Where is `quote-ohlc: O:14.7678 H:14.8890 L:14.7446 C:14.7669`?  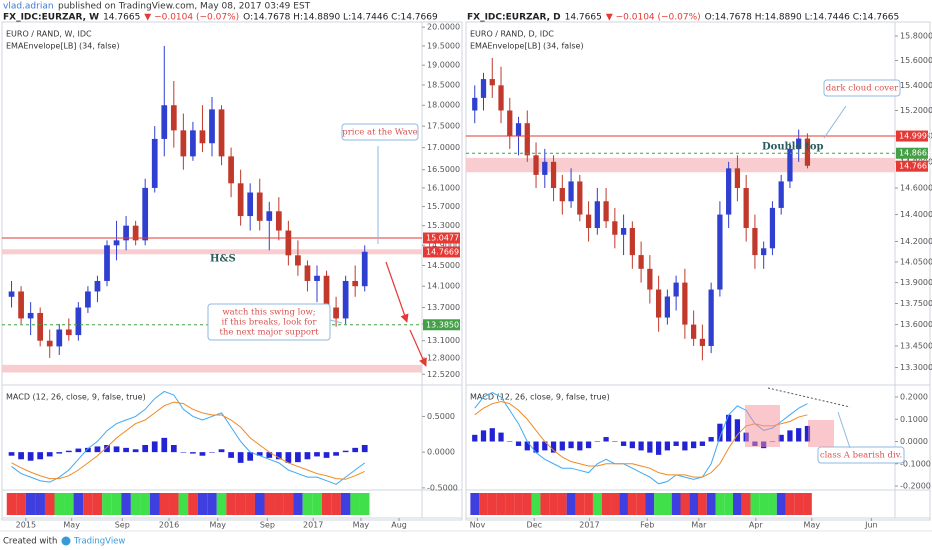 quote-ohlc: O:14.7678 H:14.8890 L:14.7446 C:14.7669 is located at coordinates (340, 18).